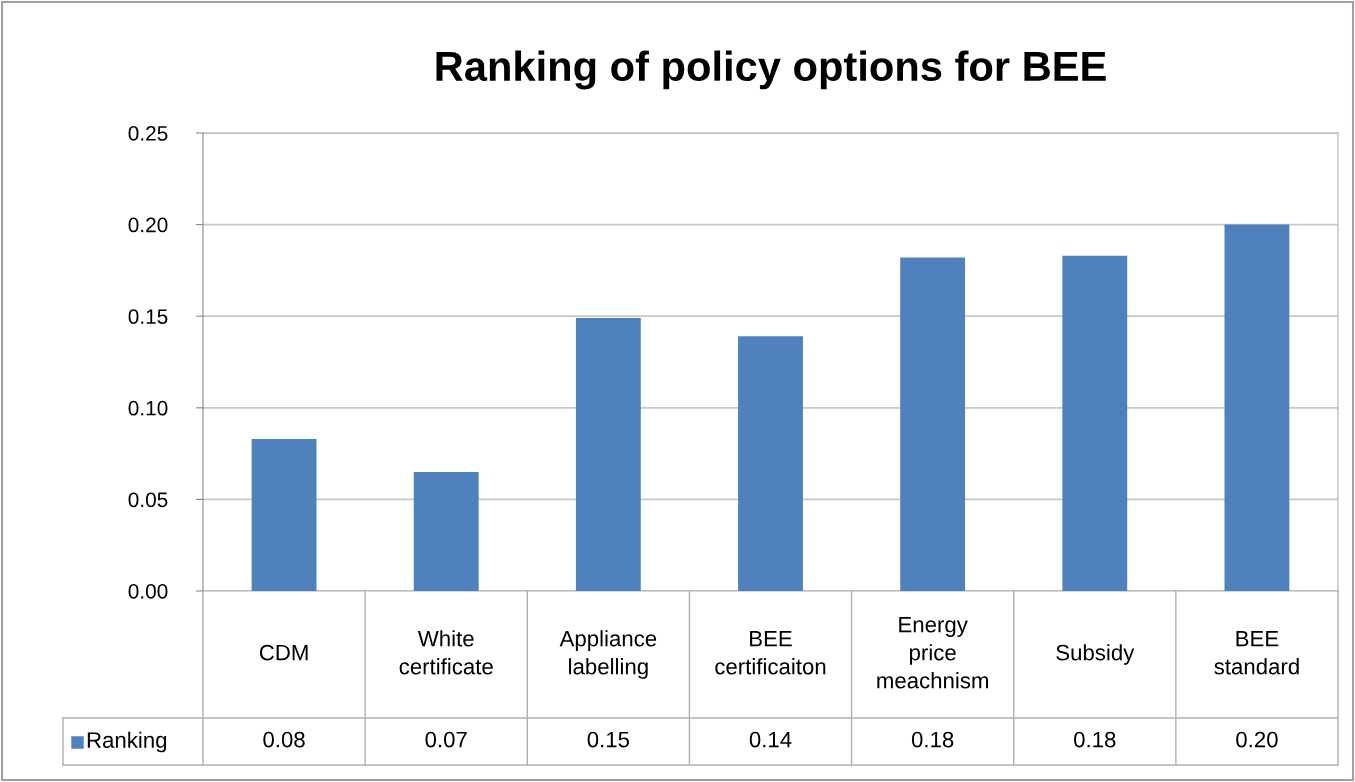 The image size is (1355, 782). Describe the element at coordinates (148, 408) in the screenshot. I see `y-tick-label: 0.10` at that location.